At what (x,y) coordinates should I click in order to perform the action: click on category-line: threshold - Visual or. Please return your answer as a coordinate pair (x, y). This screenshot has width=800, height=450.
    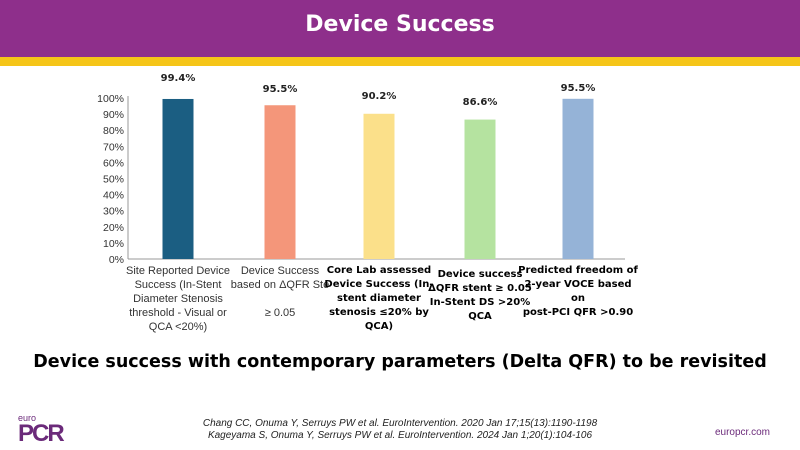
    Looking at the image, I should click on (178, 313).